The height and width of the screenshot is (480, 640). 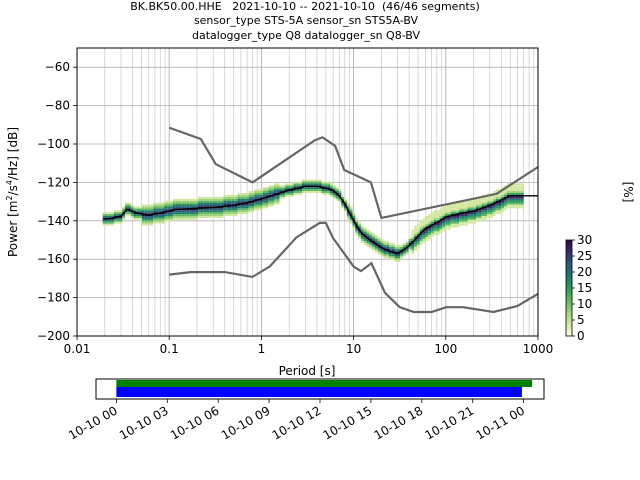 I want to click on colorbar-tick-label: 20, so click(x=584, y=272).